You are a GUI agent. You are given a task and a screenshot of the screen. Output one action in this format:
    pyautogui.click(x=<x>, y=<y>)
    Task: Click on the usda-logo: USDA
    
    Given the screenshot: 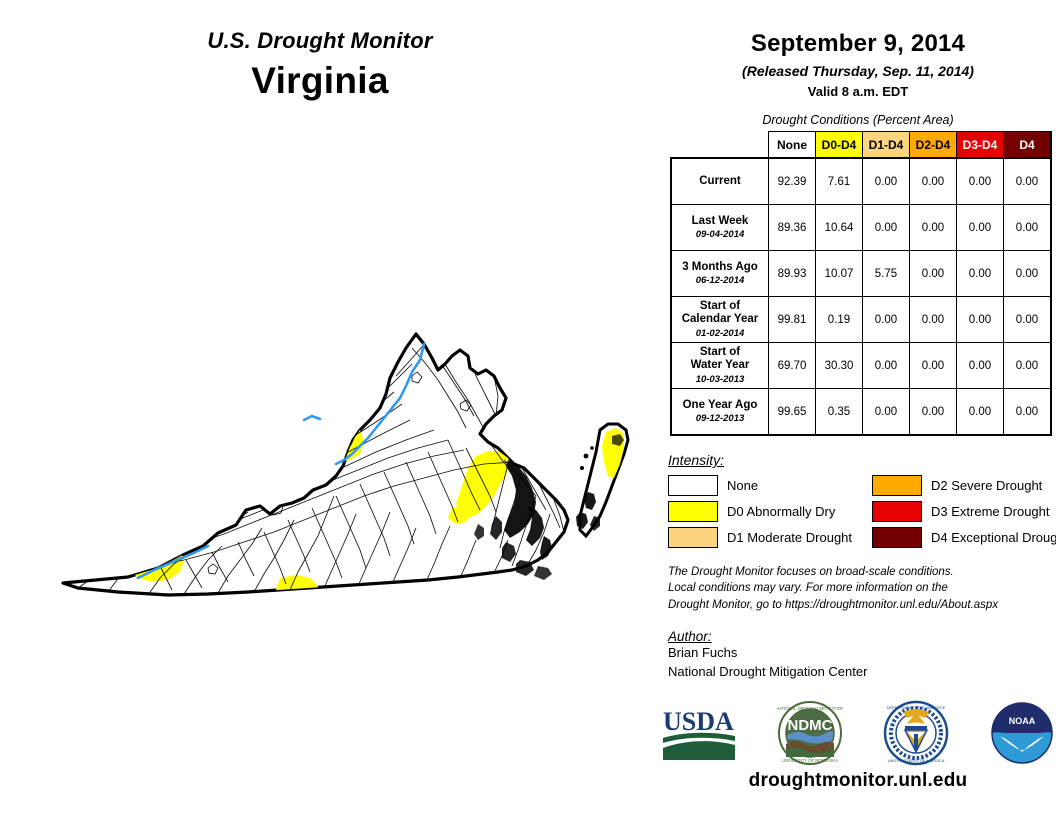 What is the action you would take?
    pyautogui.click(x=699, y=735)
    